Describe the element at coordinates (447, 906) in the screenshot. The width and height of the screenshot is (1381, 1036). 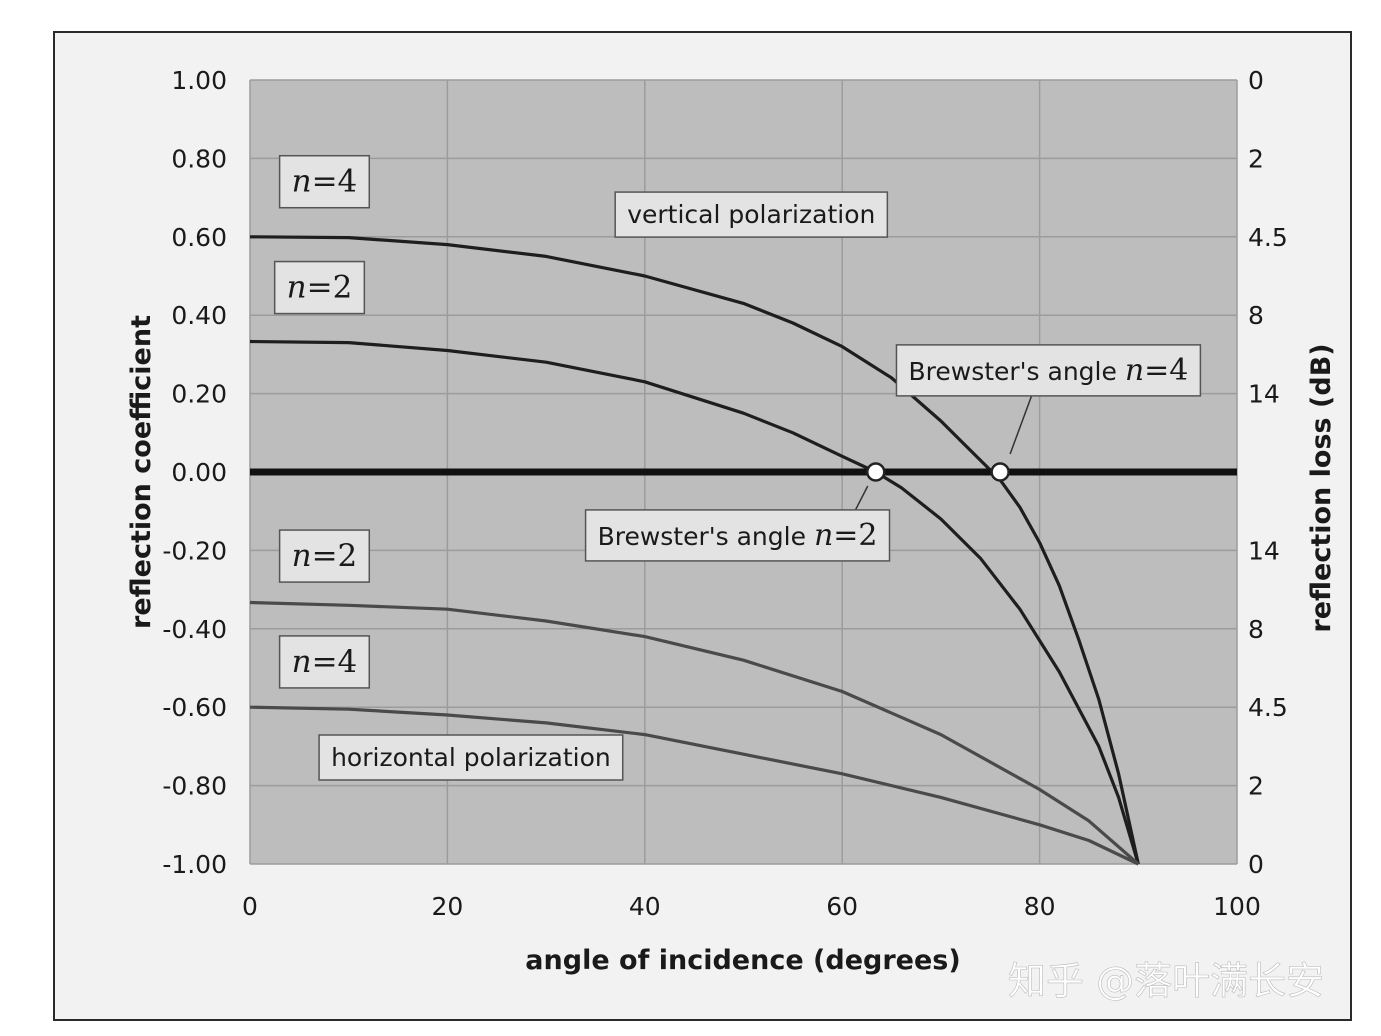
I see `x-tick-label: 20` at that location.